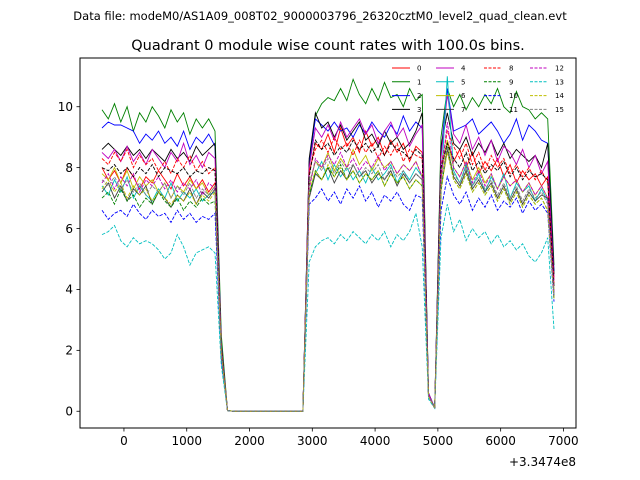  What do you see at coordinates (69, 412) in the screenshot?
I see `y-tick-label: 0` at bounding box center [69, 412].